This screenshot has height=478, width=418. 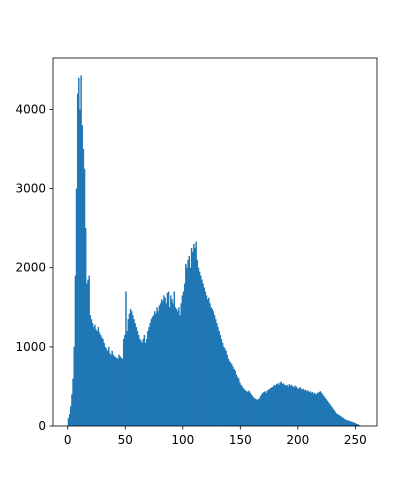 I want to click on y-tick-label: 1000, so click(x=30, y=347).